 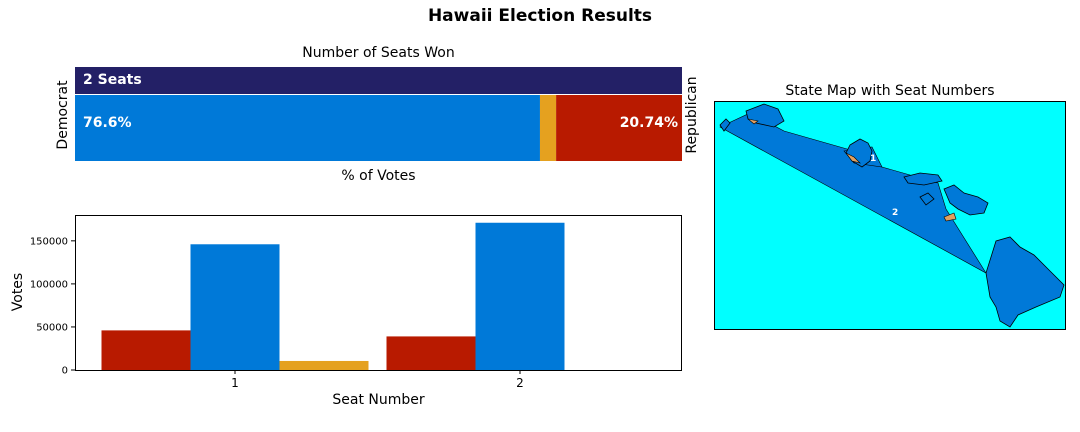 I want to click on map-subtitle: State Map with Seat Numbers, so click(x=890, y=91).